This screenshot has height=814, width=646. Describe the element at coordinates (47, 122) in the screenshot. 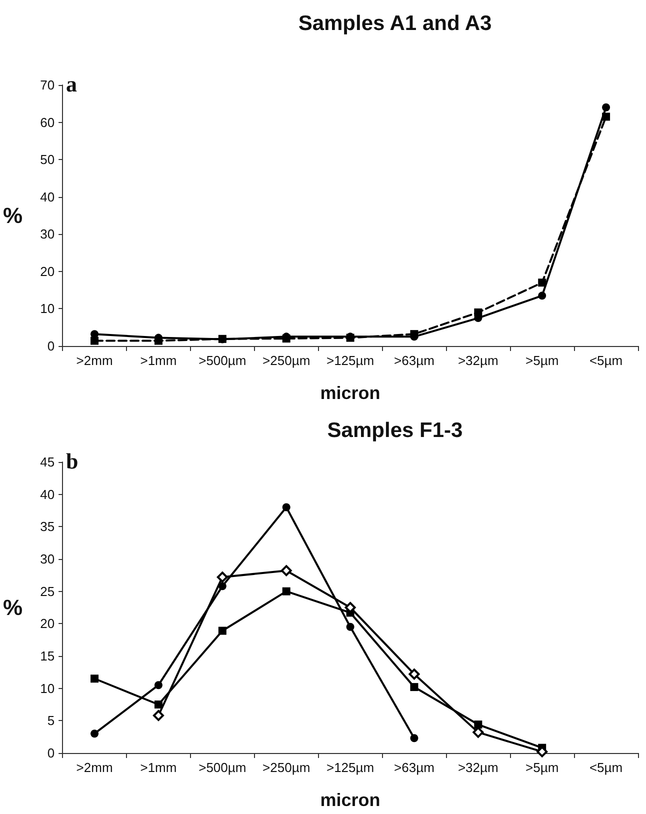

I see `y-tick-label: 60` at that location.